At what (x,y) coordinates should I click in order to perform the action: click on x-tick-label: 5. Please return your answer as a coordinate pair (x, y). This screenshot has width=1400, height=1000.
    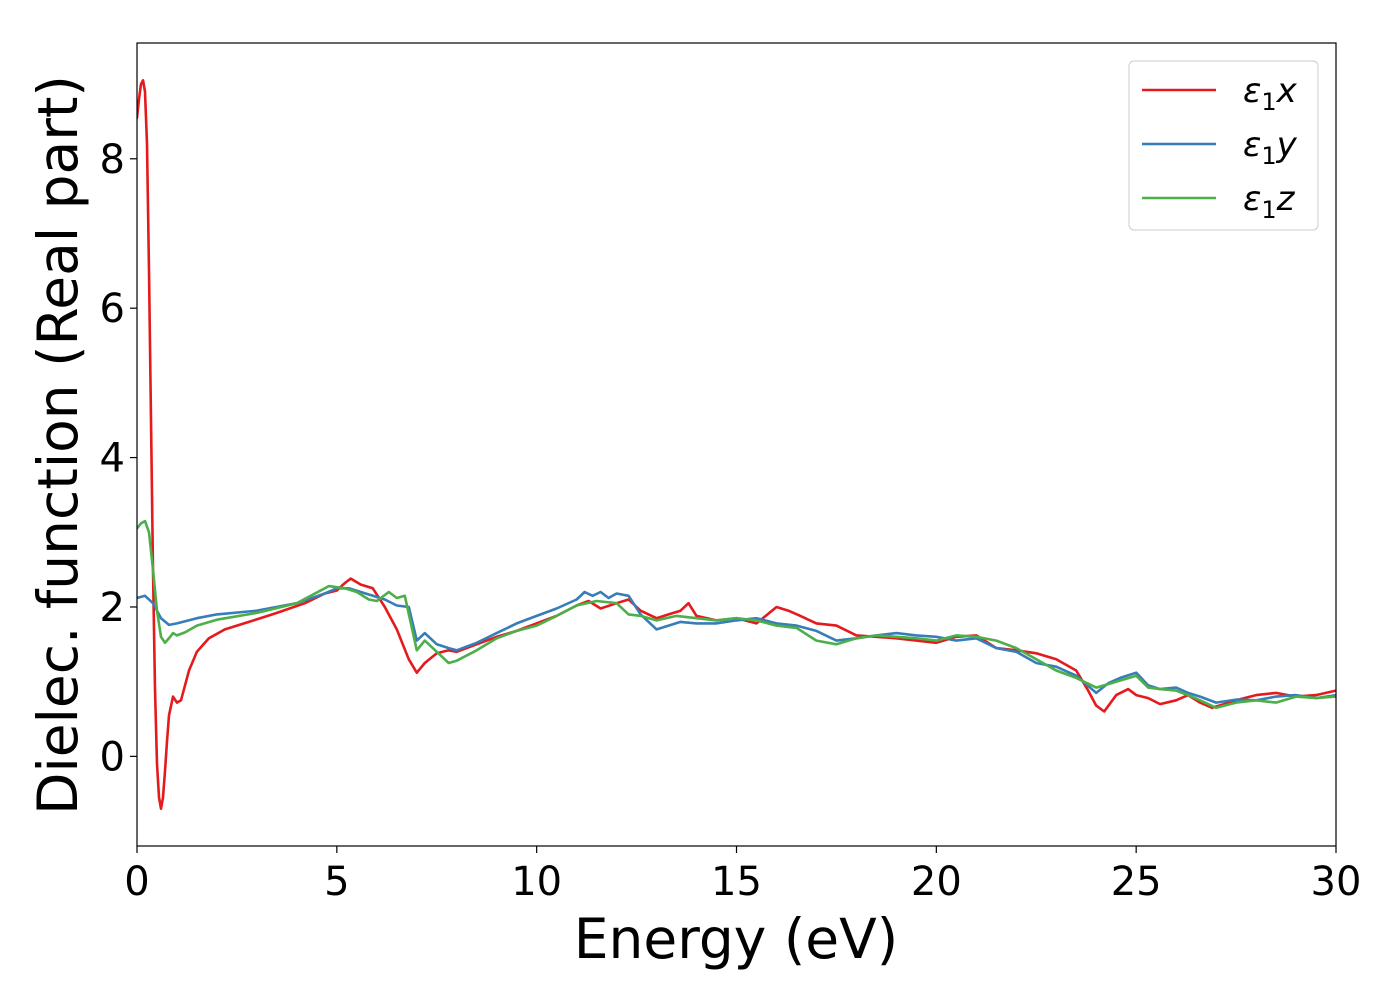
    Looking at the image, I should click on (336, 882).